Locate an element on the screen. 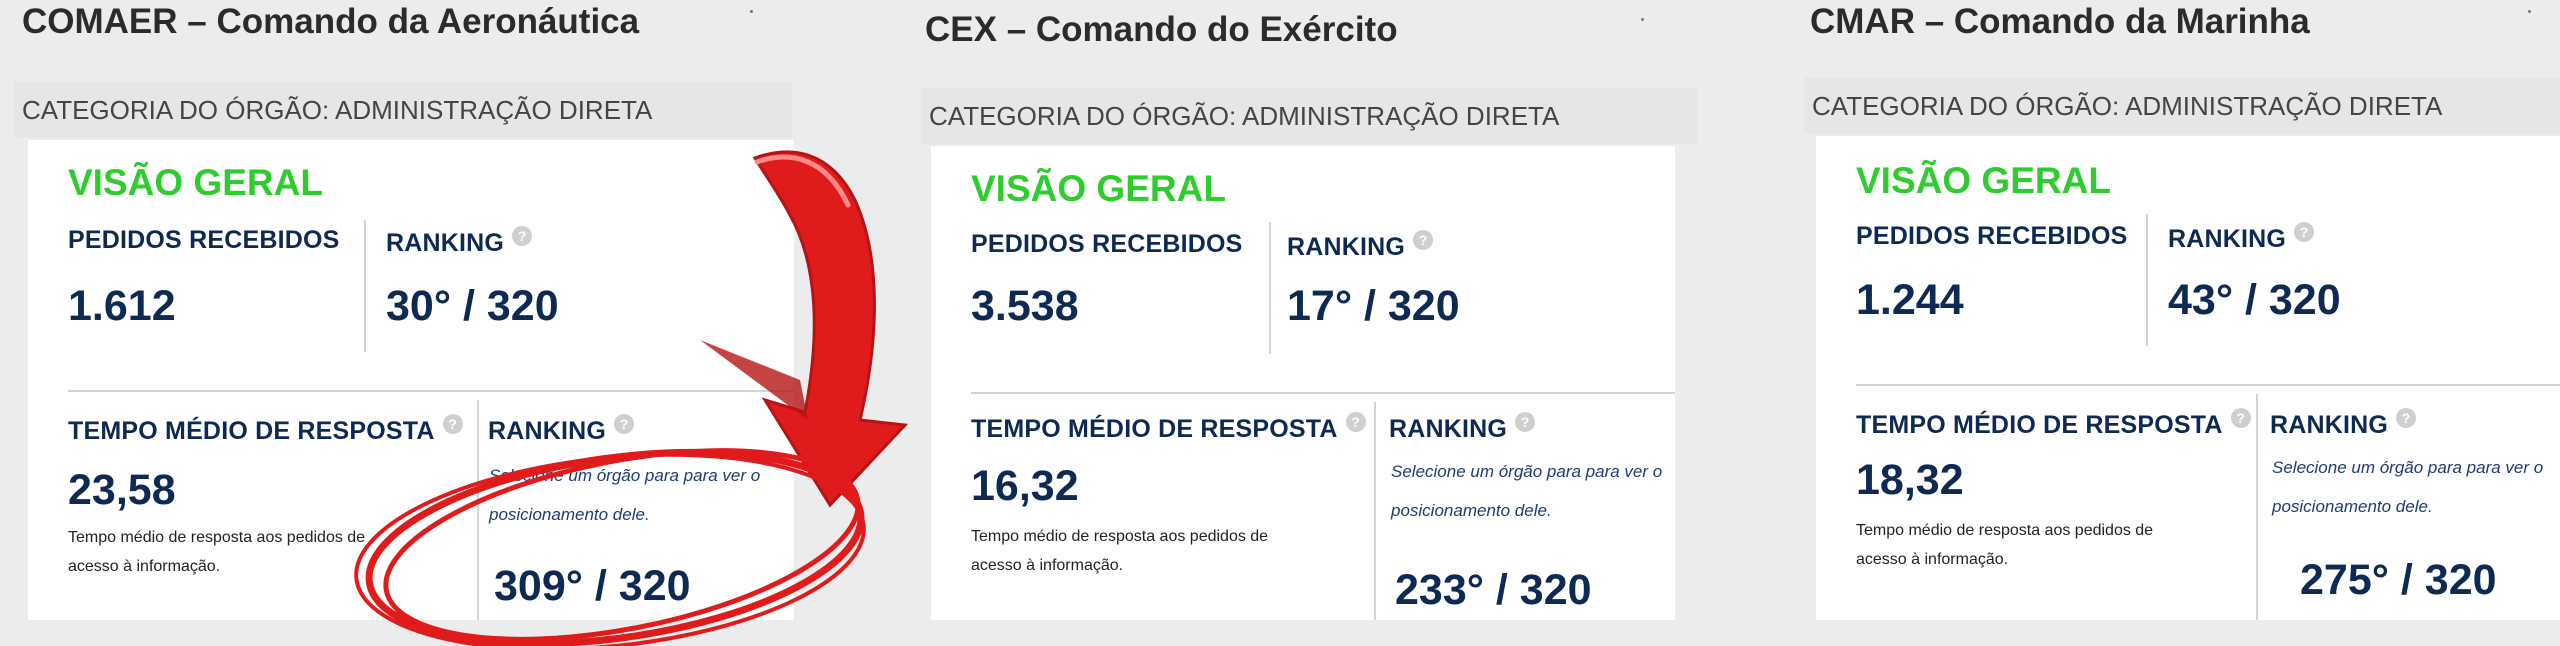 The width and height of the screenshot is (2560, 646). requests-value: 1.612 is located at coordinates (122, 306).